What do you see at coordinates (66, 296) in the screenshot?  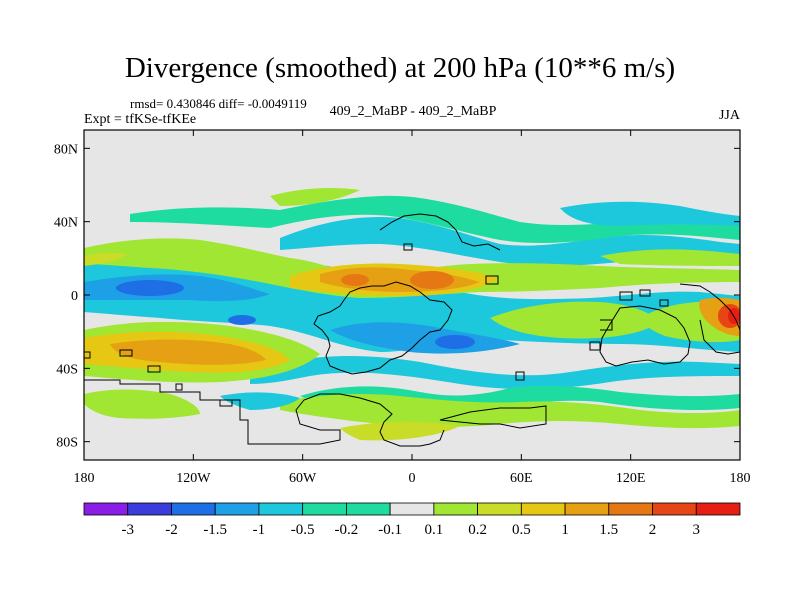 I see `latitude-axis: 80N 40N 0 40S 80S` at bounding box center [66, 296].